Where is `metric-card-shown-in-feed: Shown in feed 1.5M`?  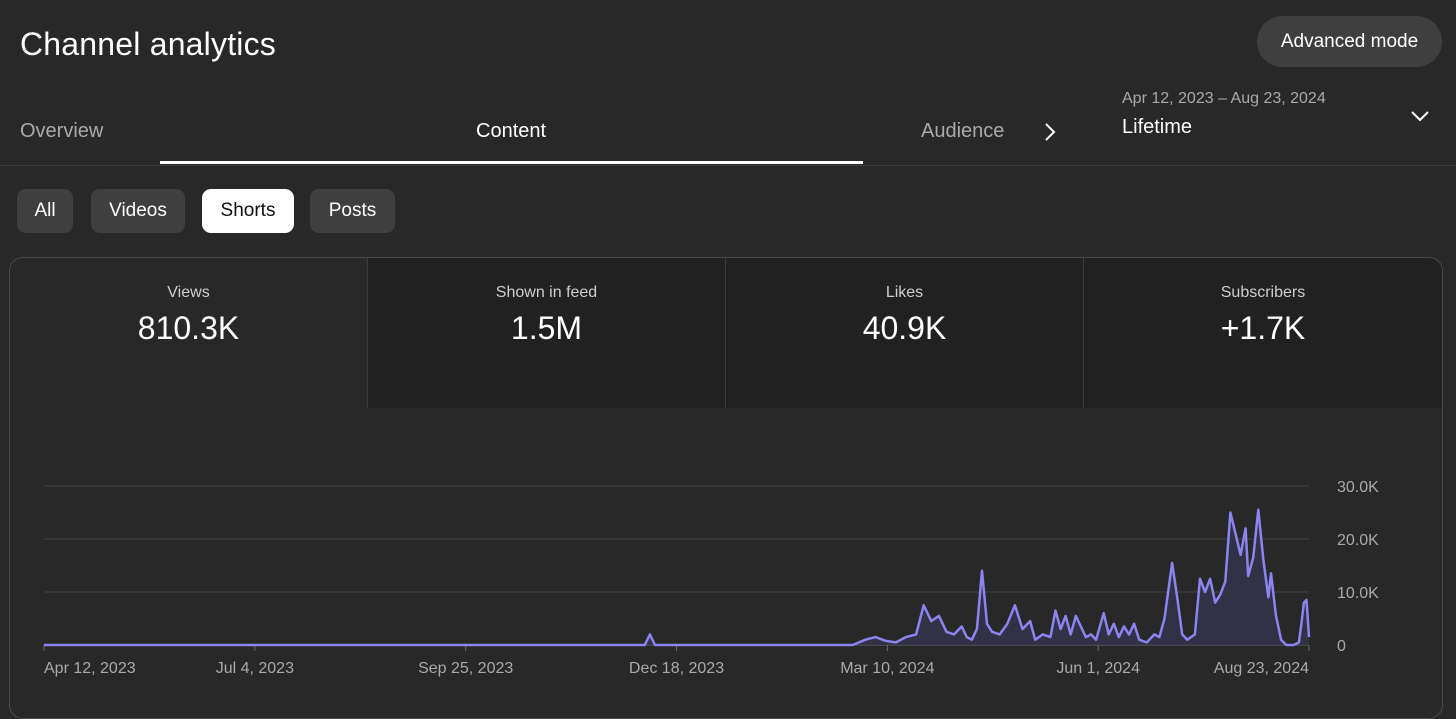
metric-card-shown-in-feed: Shown in feed 1.5M is located at coordinates (546, 333).